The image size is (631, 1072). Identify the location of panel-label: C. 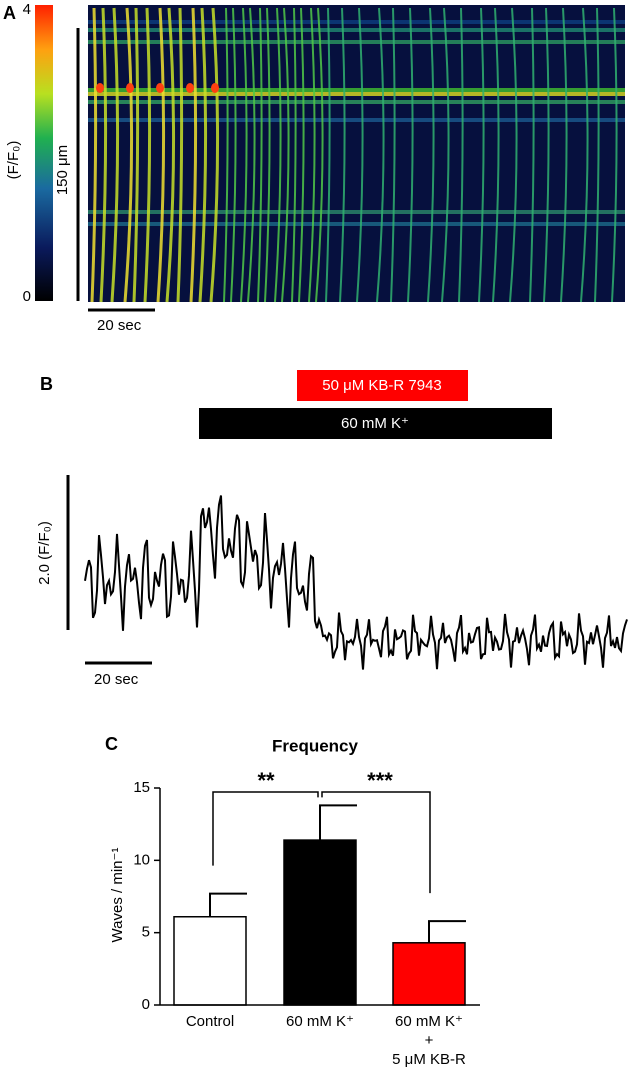
(111, 744).